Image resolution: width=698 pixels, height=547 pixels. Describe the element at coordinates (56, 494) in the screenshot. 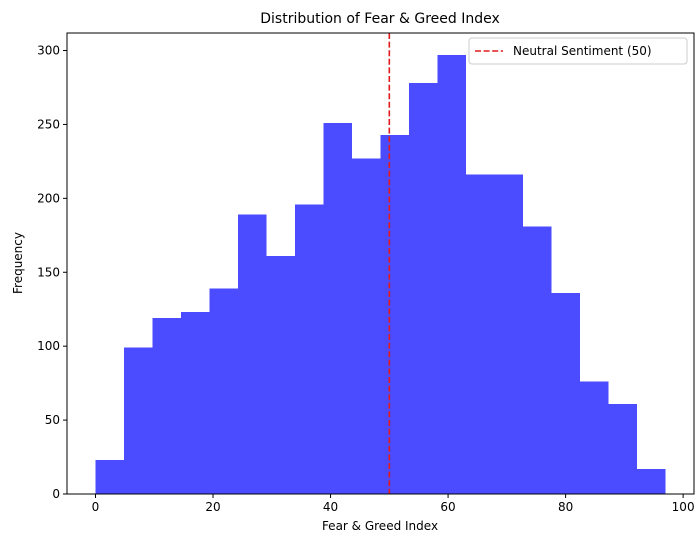

I see `y-tick-label: 0` at that location.